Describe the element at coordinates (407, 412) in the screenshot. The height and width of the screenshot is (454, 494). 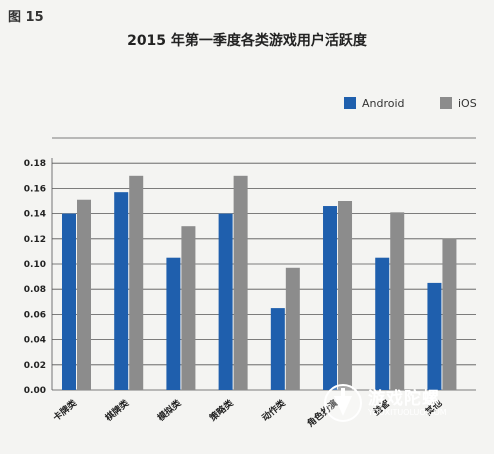
I see `watermark-url: YOUXITUOLUO.COM` at that location.